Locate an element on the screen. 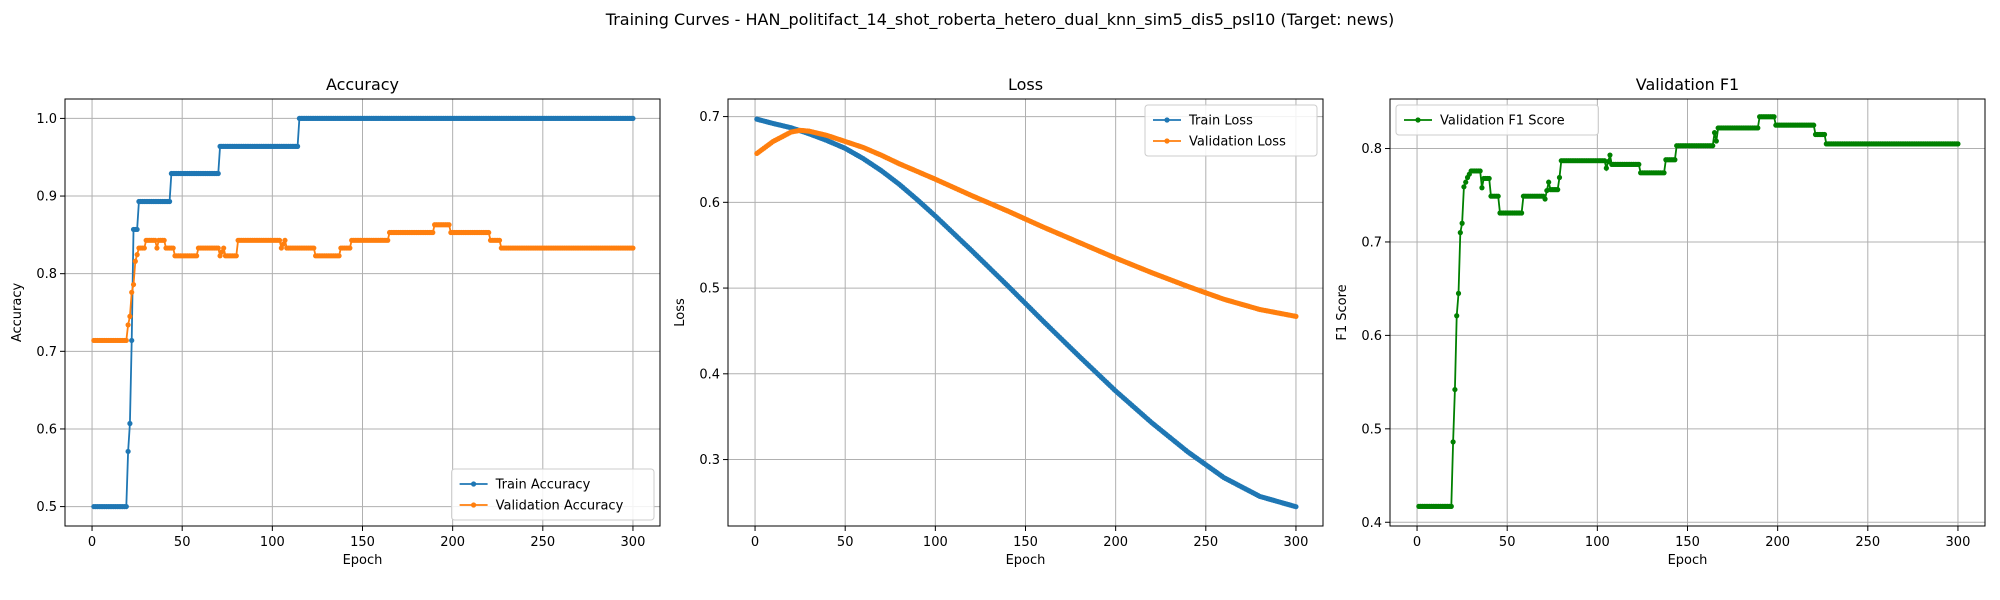 The height and width of the screenshot is (600, 2000). chart-legend: Validation F1 Score is located at coordinates (1497, 120).